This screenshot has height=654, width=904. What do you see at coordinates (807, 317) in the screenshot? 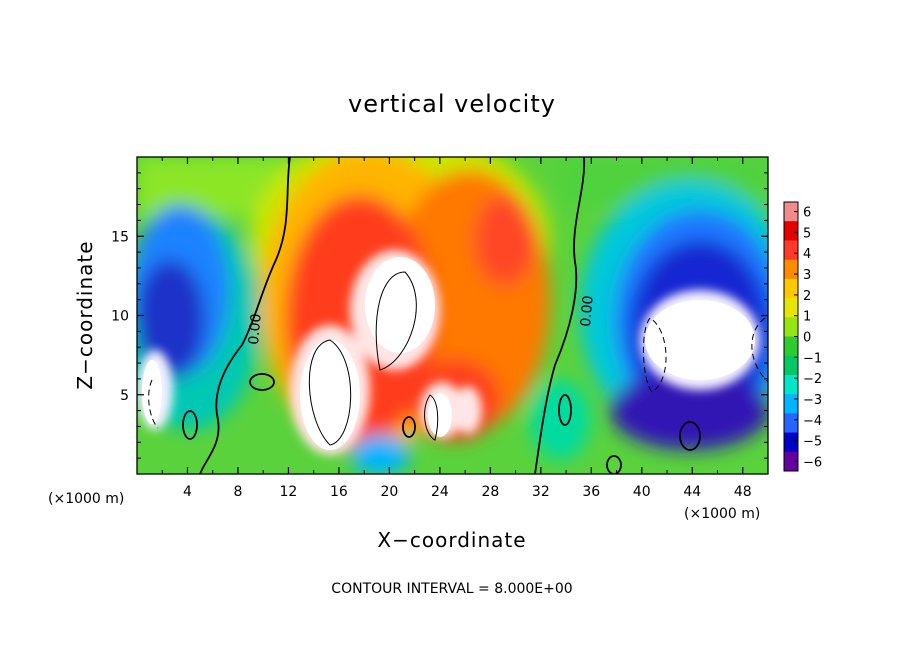
I see `colorbar-tick-label: 1` at bounding box center [807, 317].